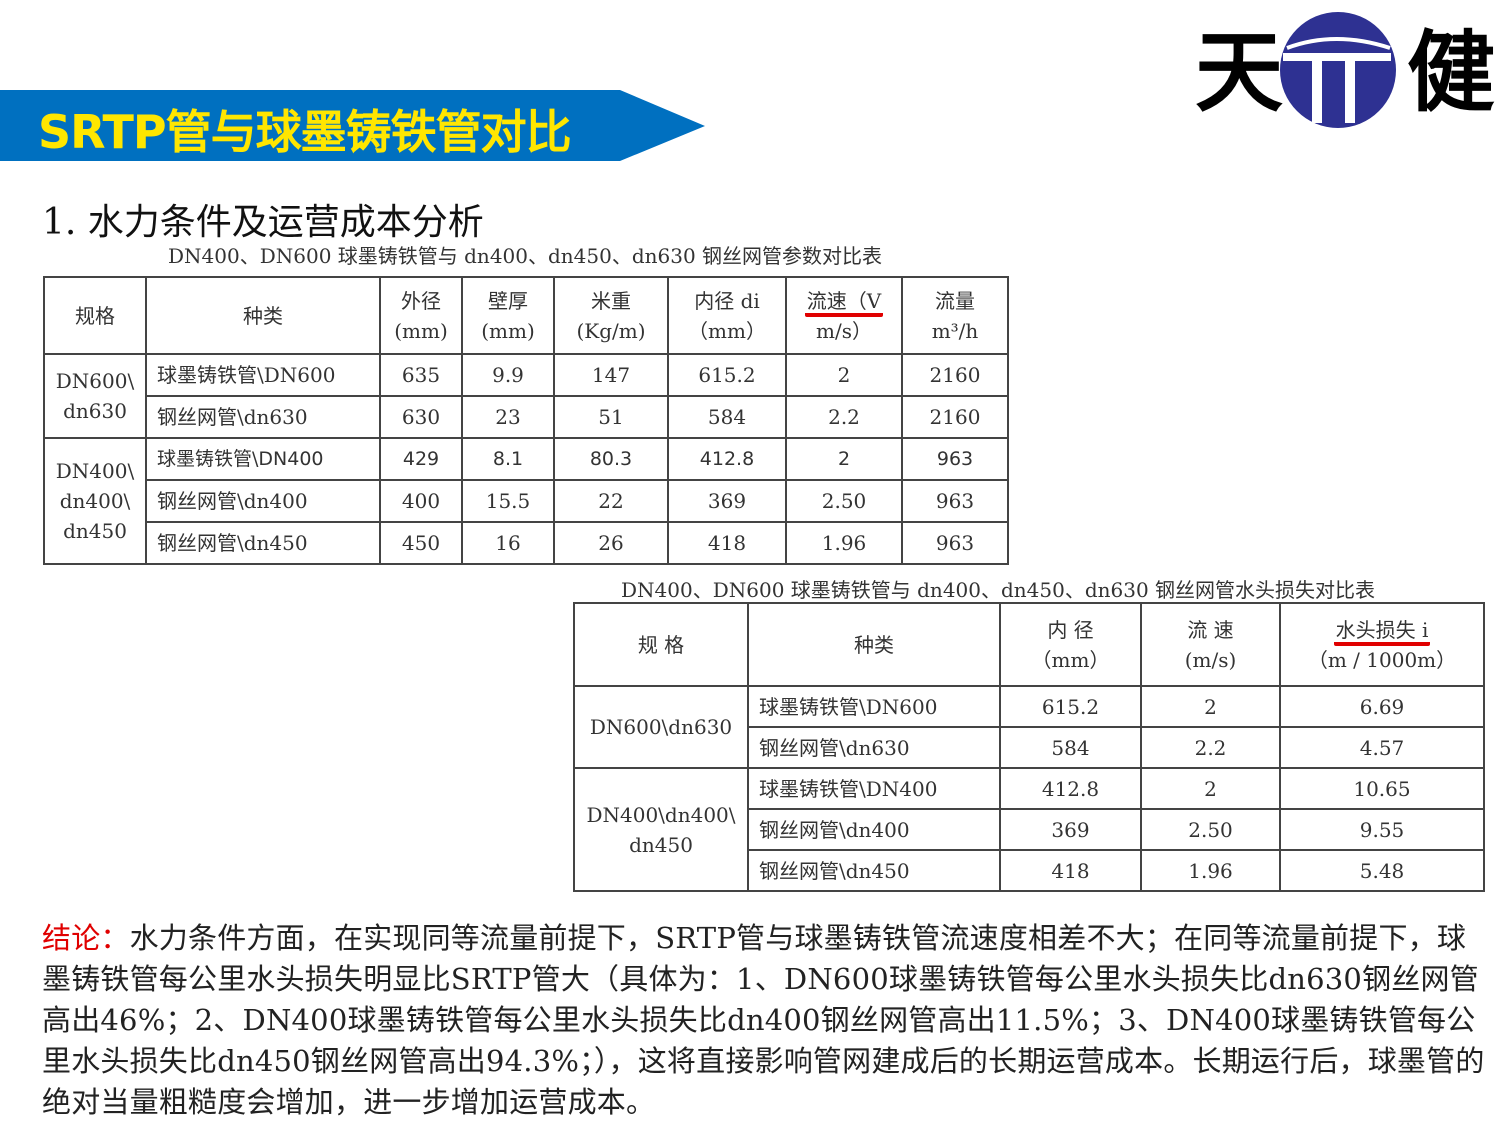  Describe the element at coordinates (844, 315) in the screenshot. I see `header-cell-velocity: 流速（V m/s）` at that location.